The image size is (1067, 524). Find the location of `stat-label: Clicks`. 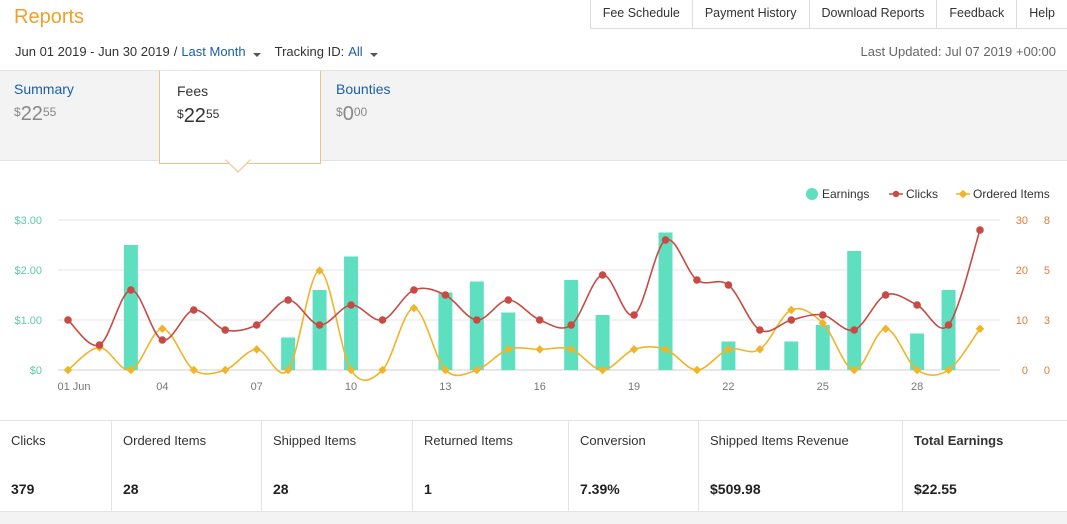

stat-label: Clicks is located at coordinates (28, 440).